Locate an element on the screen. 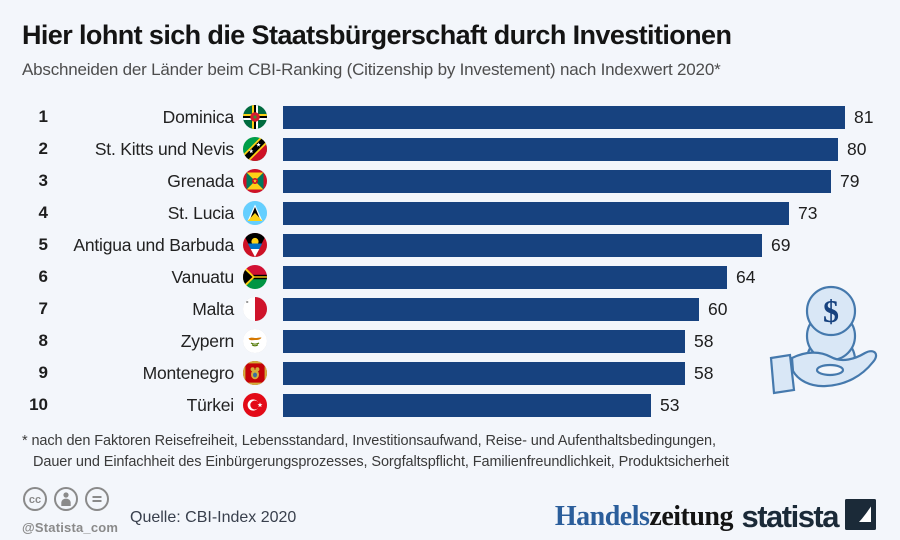  country-label: Antigua und Barbuda is located at coordinates (153, 244).